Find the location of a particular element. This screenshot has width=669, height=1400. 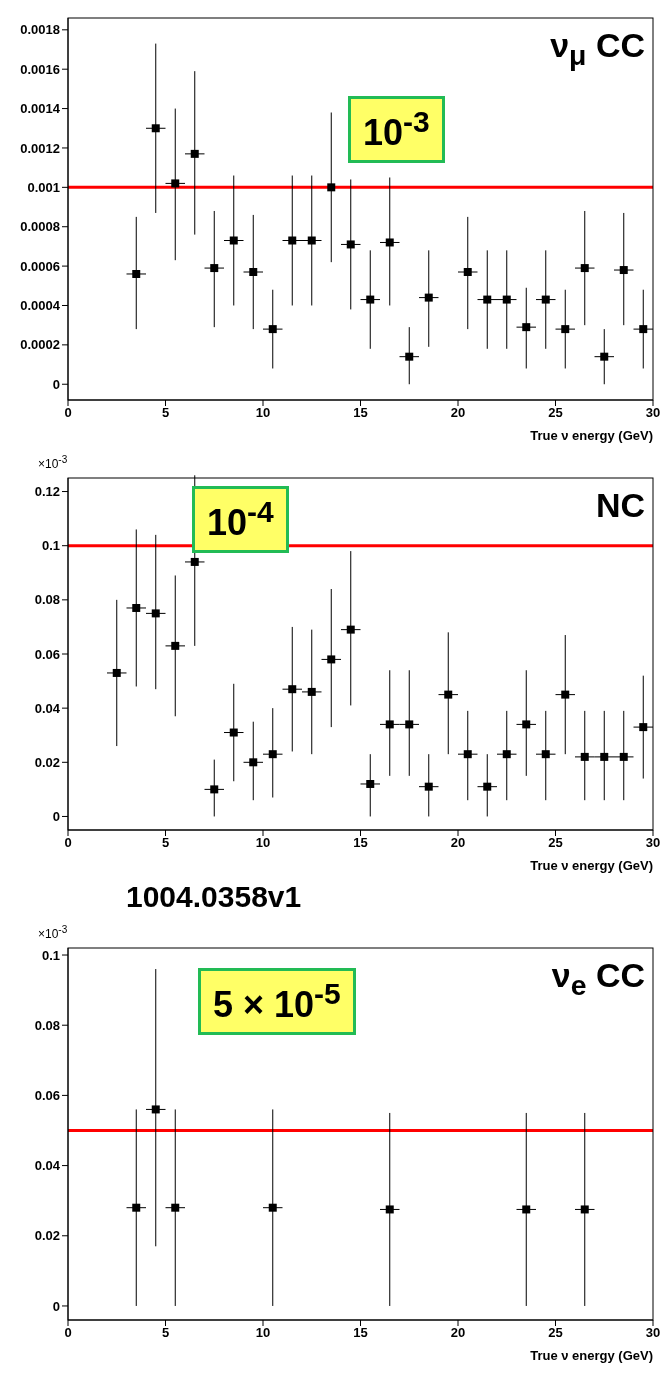

annotation: 5 × 10$^{-5}$ is located at coordinates (277, 1001).